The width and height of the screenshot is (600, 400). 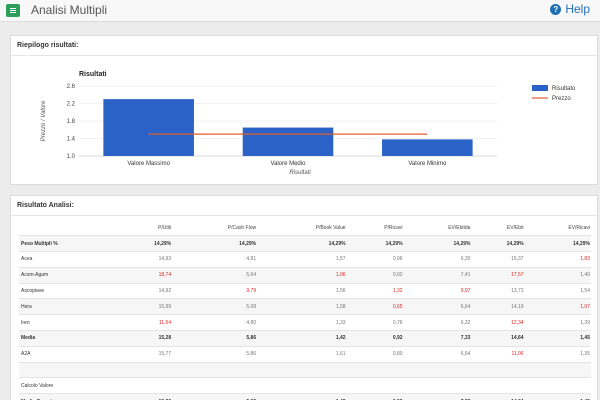 I want to click on table-cell: 1,35, so click(x=557, y=354).